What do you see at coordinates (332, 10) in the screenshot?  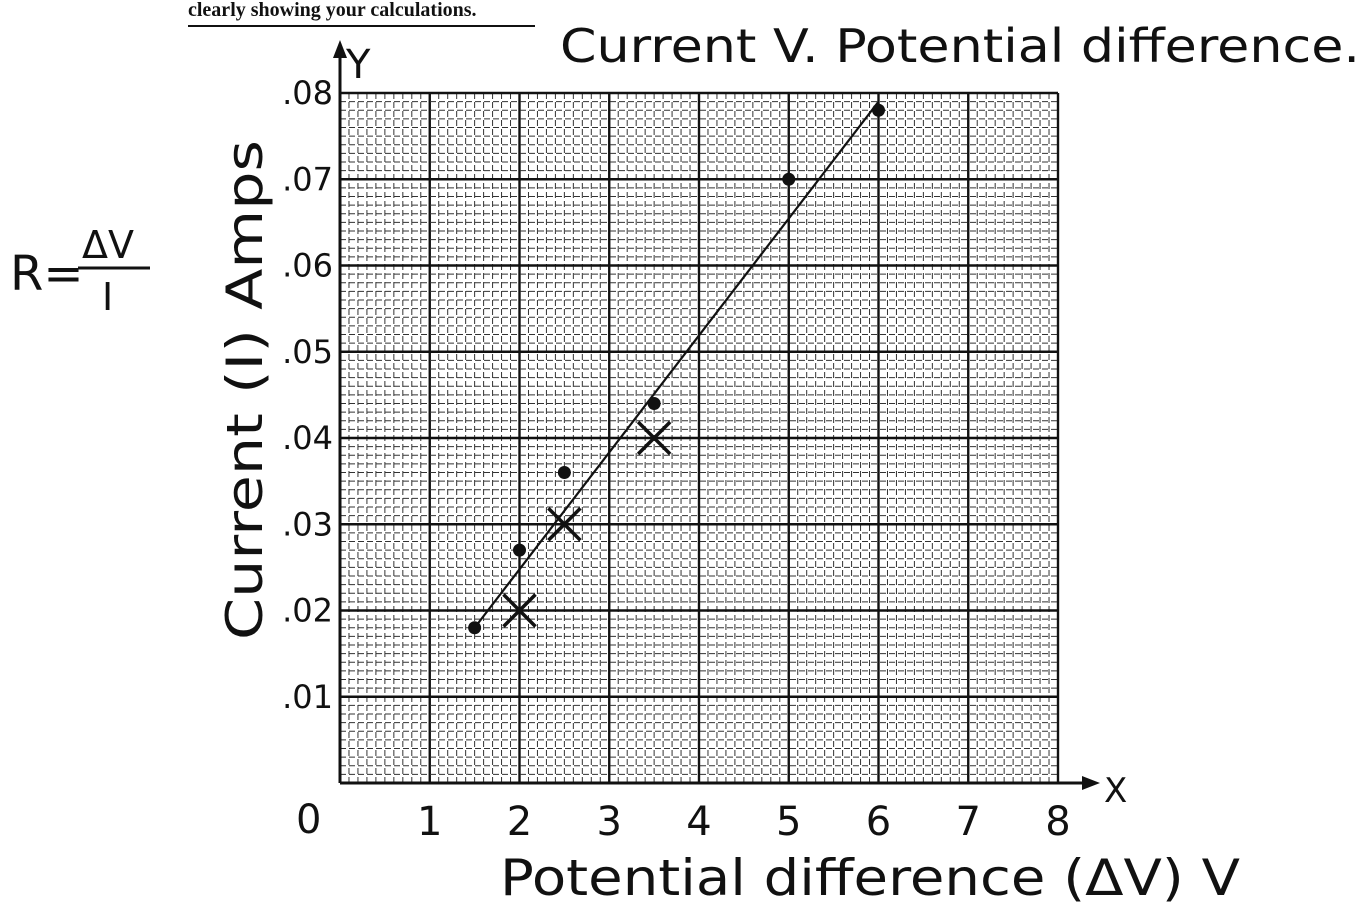 I see `instruction-text: clearly showing your calculations.` at bounding box center [332, 10].